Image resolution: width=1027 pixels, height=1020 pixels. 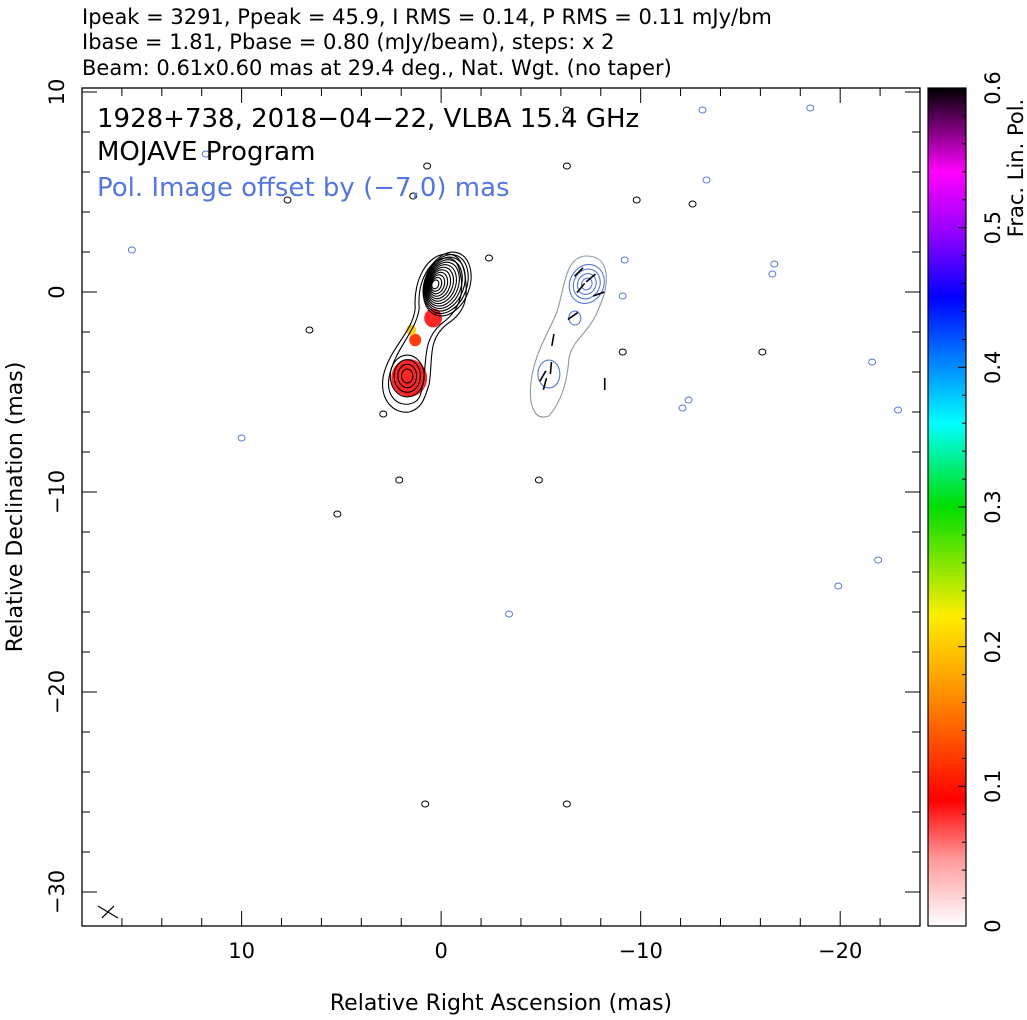 I want to click on x-tick-label: −20, so click(x=840, y=951).